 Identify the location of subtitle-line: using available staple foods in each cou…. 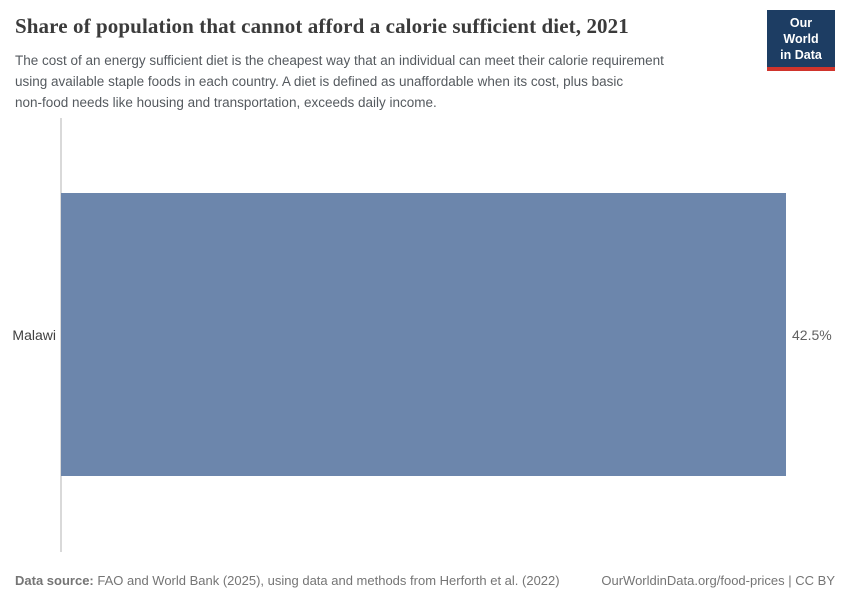
(319, 81).